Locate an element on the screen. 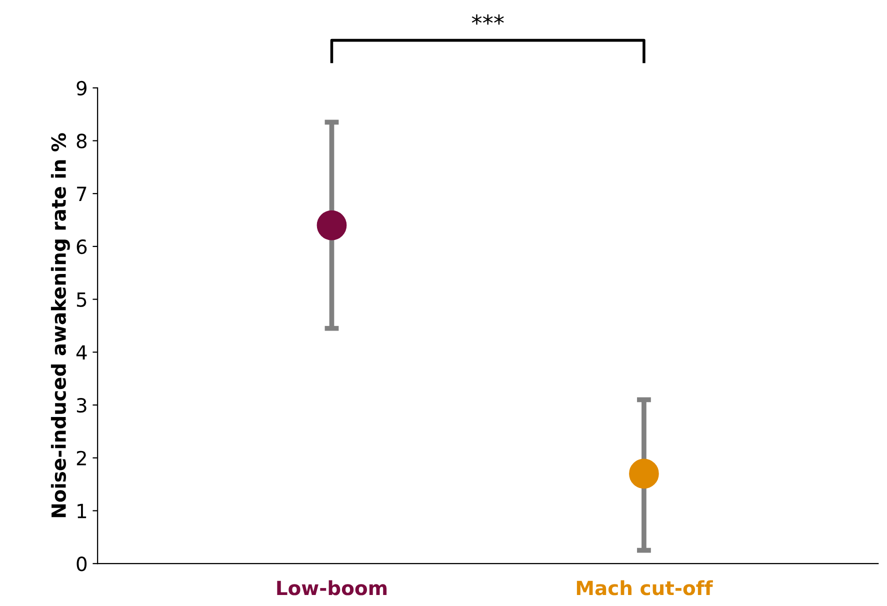 The width and height of the screenshot is (887, 606). y-tick-label: 8 is located at coordinates (81, 141).